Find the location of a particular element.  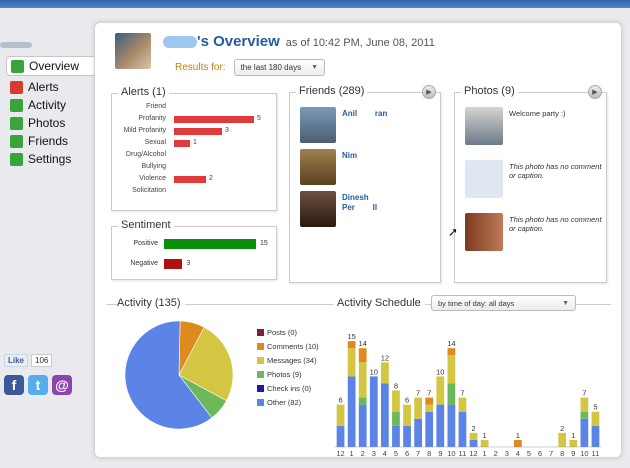

friend-name: Per ll is located at coordinates (360, 207).